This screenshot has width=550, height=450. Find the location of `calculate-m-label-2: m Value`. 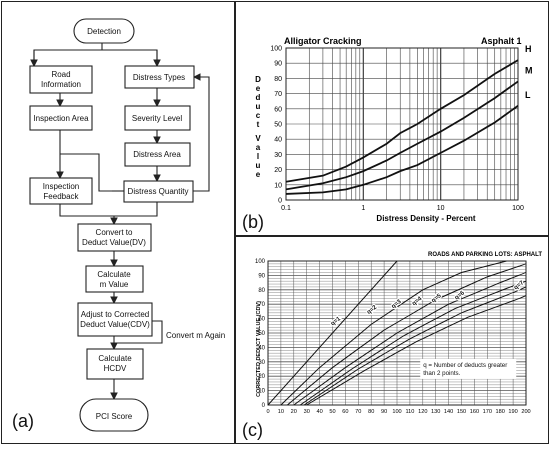

calculate-m-label-2: m Value is located at coordinates (114, 284).